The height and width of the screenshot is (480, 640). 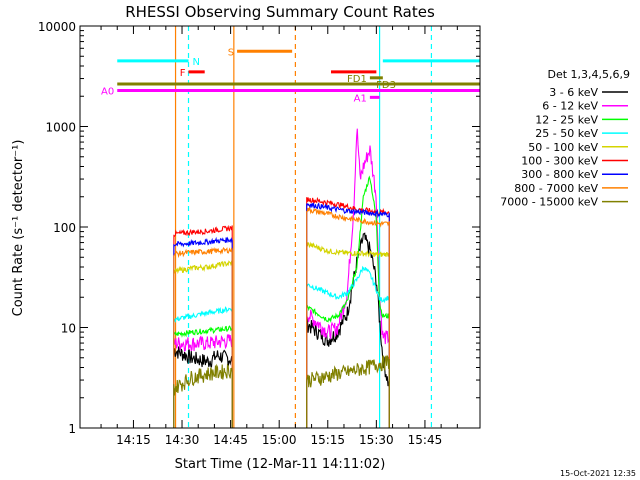 I want to click on flag-label-a1: A1, so click(x=360, y=98).